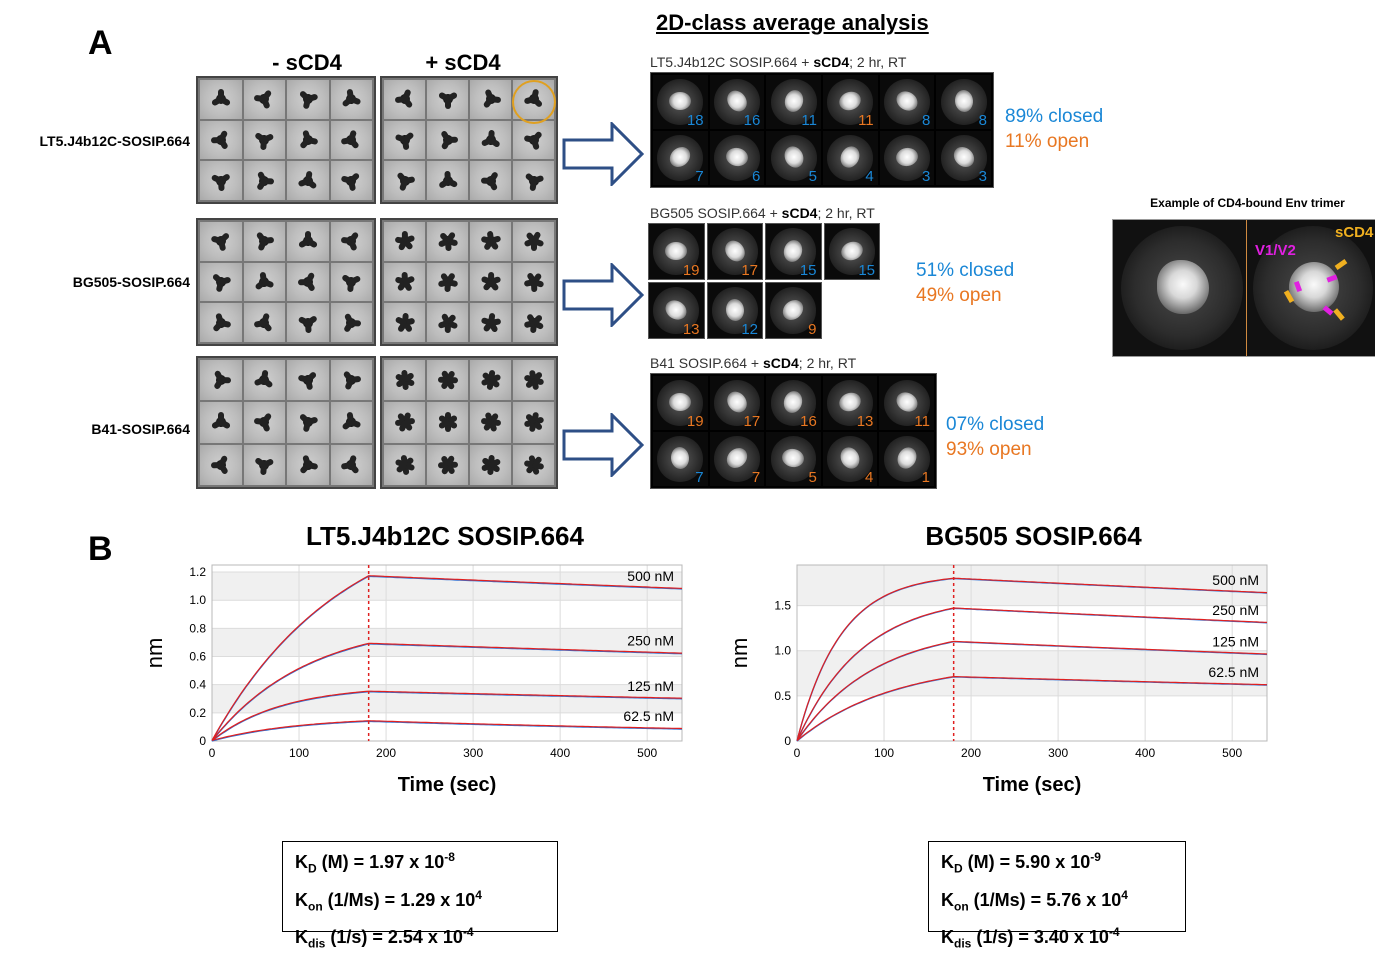  What do you see at coordinates (375, 863) in the screenshot?
I see `kd-value: KD (M) = 1.97 x 10-8` at bounding box center [375, 863].